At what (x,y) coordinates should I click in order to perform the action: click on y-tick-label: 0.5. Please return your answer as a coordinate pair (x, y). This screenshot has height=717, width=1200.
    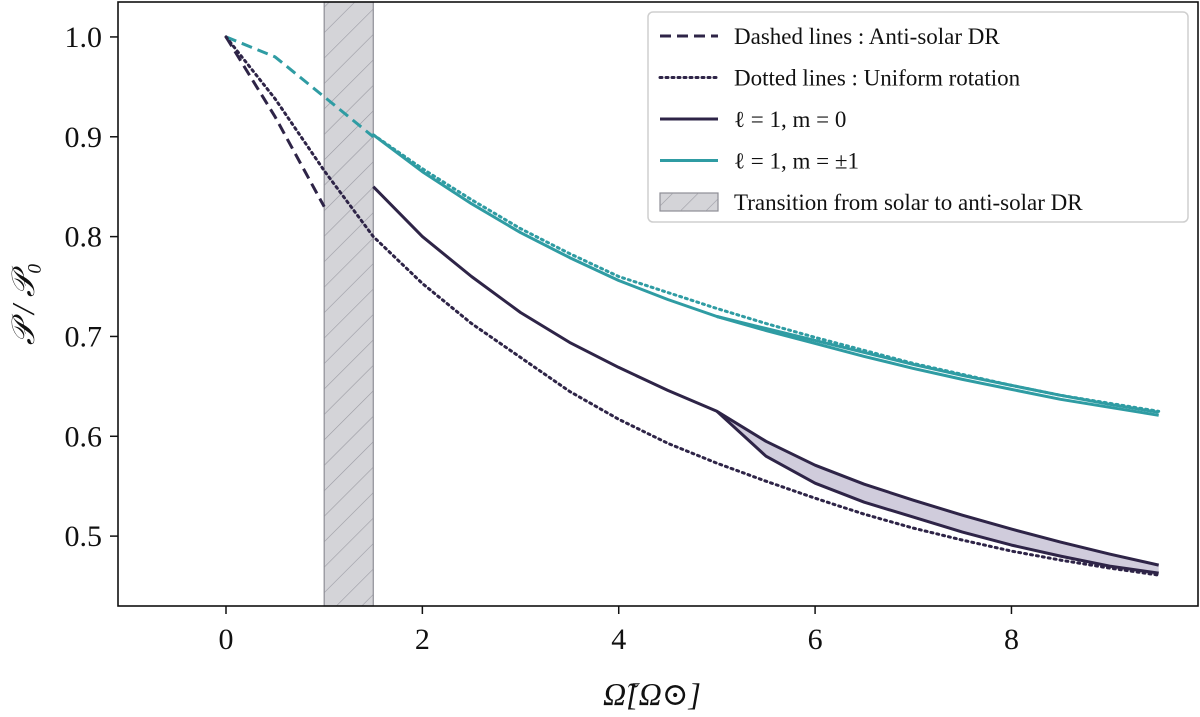
    Looking at the image, I should click on (84, 536).